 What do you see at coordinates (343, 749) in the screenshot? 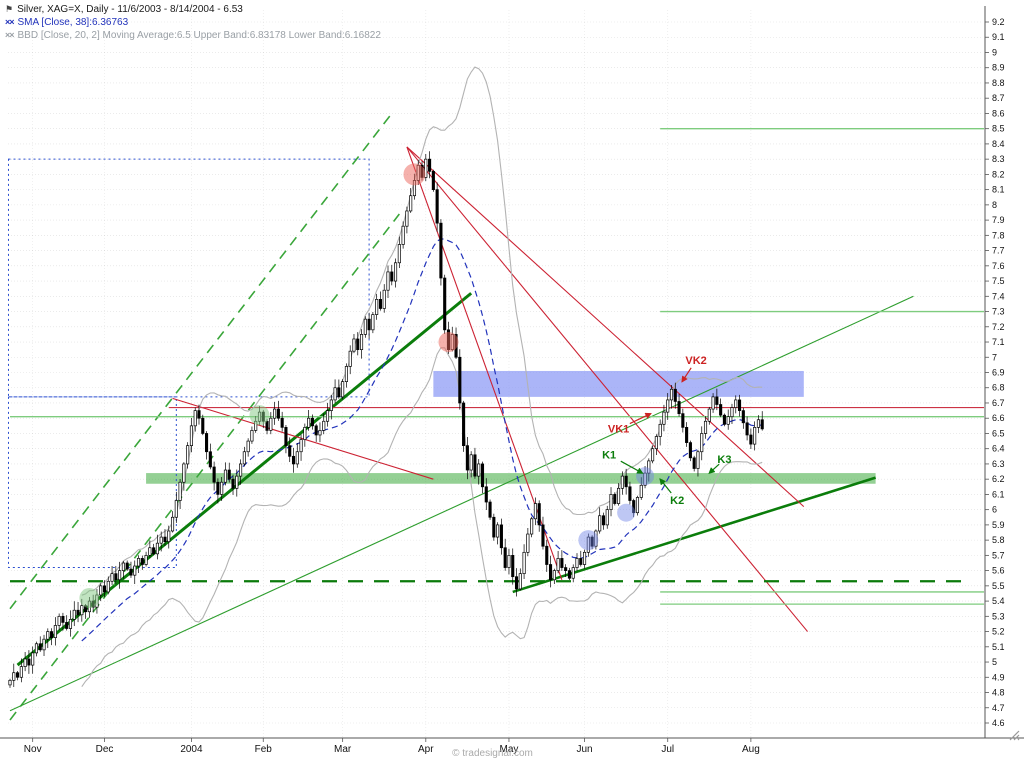
I see `x-axis-label: Mar` at bounding box center [343, 749].